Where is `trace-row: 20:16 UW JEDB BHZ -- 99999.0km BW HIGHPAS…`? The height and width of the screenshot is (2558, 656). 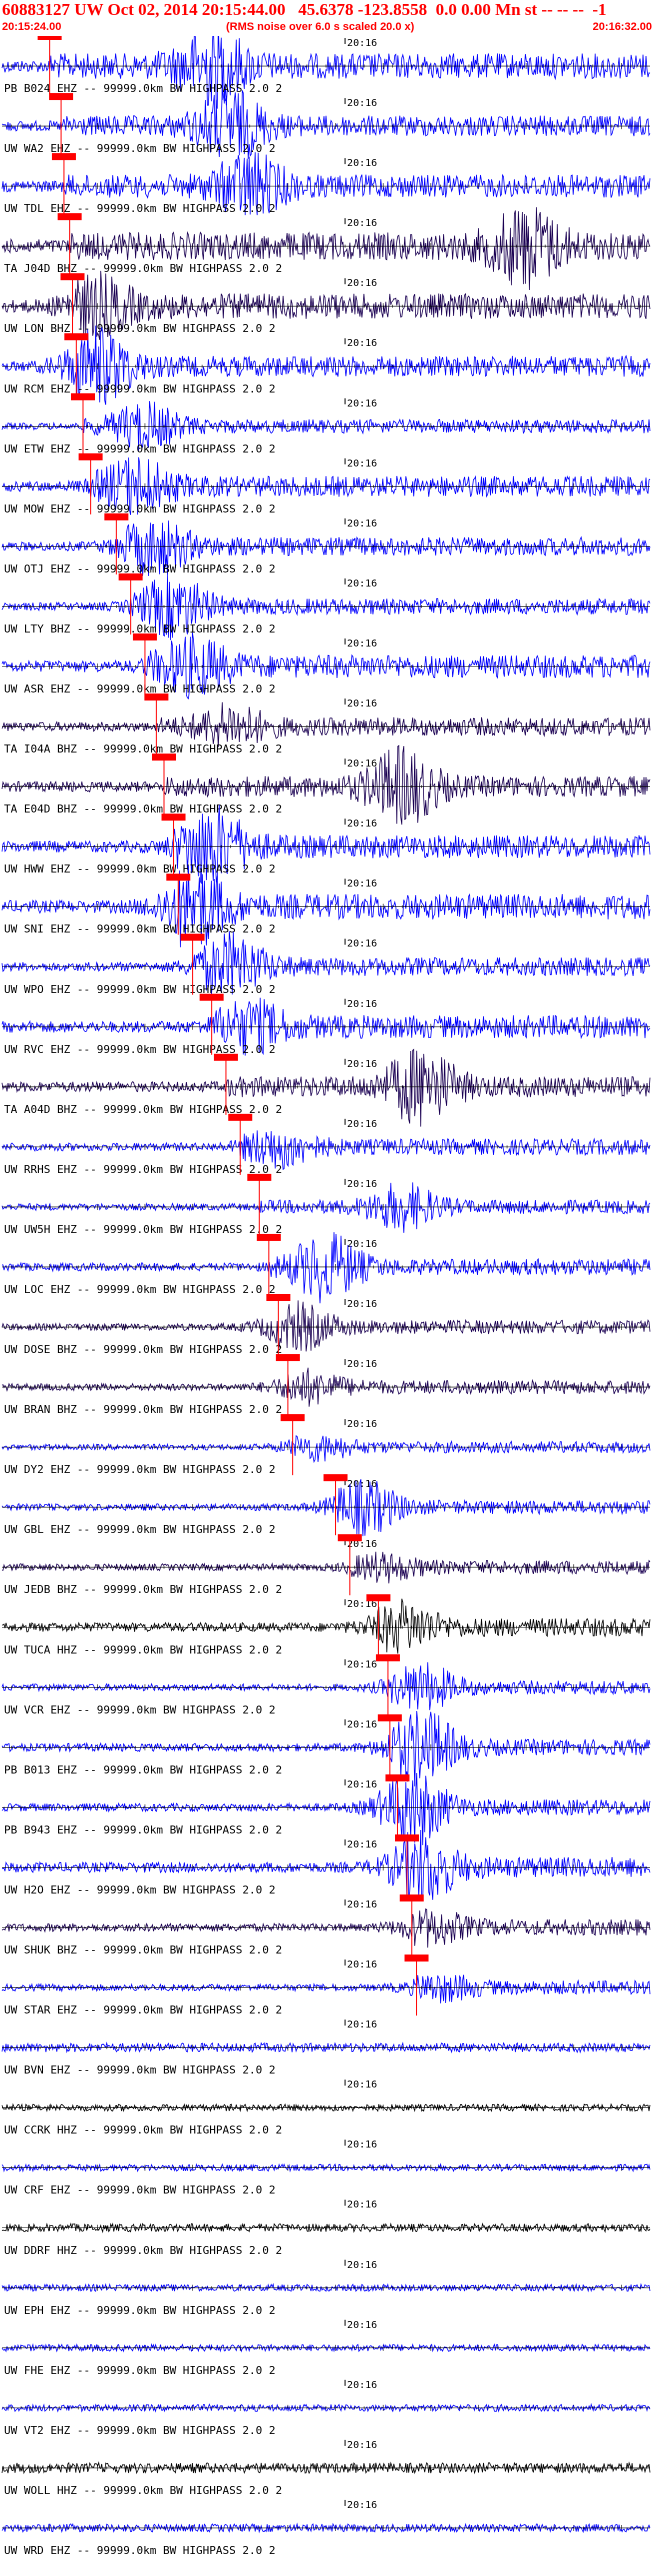
trace-row: 20:16 UW JEDB BHZ -- 99999.0km BW HIGHPAS… is located at coordinates (326, 1565).